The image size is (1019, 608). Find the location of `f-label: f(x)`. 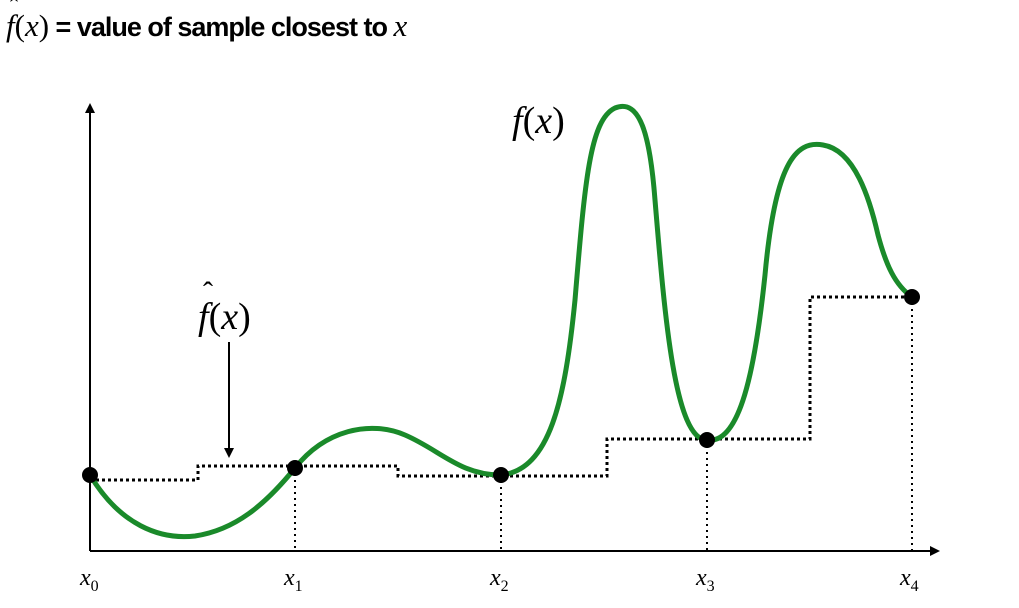

f-label: f(x) is located at coordinates (538, 121).